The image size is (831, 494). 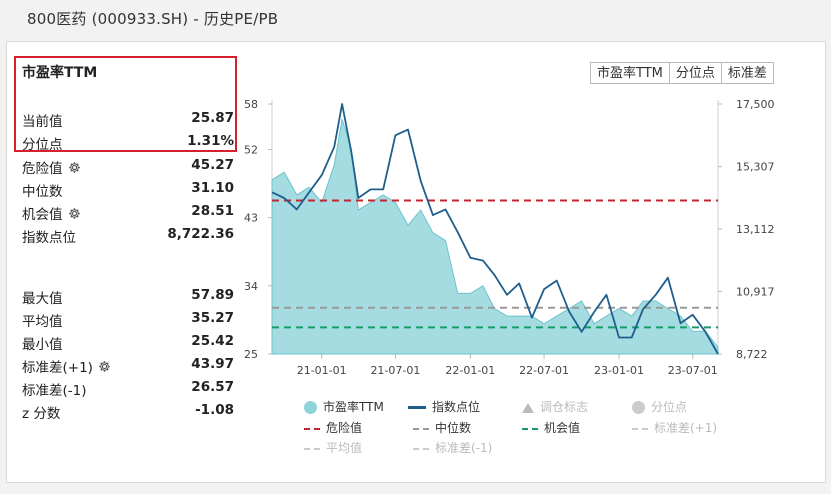 What do you see at coordinates (128, 237) in the screenshot?
I see `stat-index-points: 指数点位 8,722.36` at bounding box center [128, 237].